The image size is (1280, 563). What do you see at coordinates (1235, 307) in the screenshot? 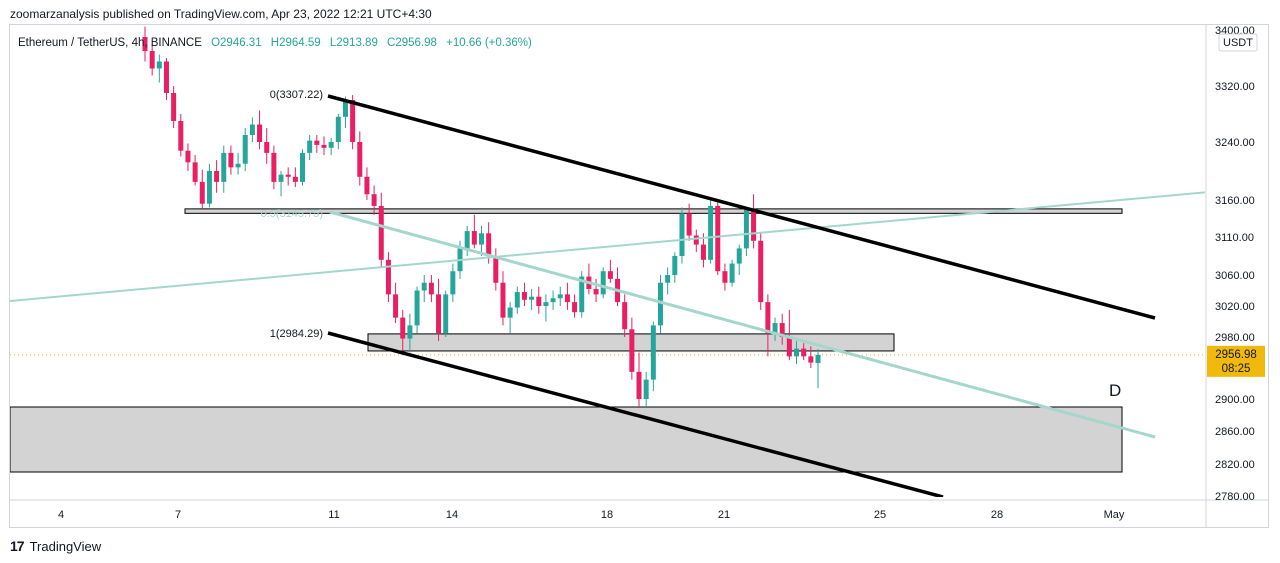
I see `y-tick-label: 3020.00` at bounding box center [1235, 307].